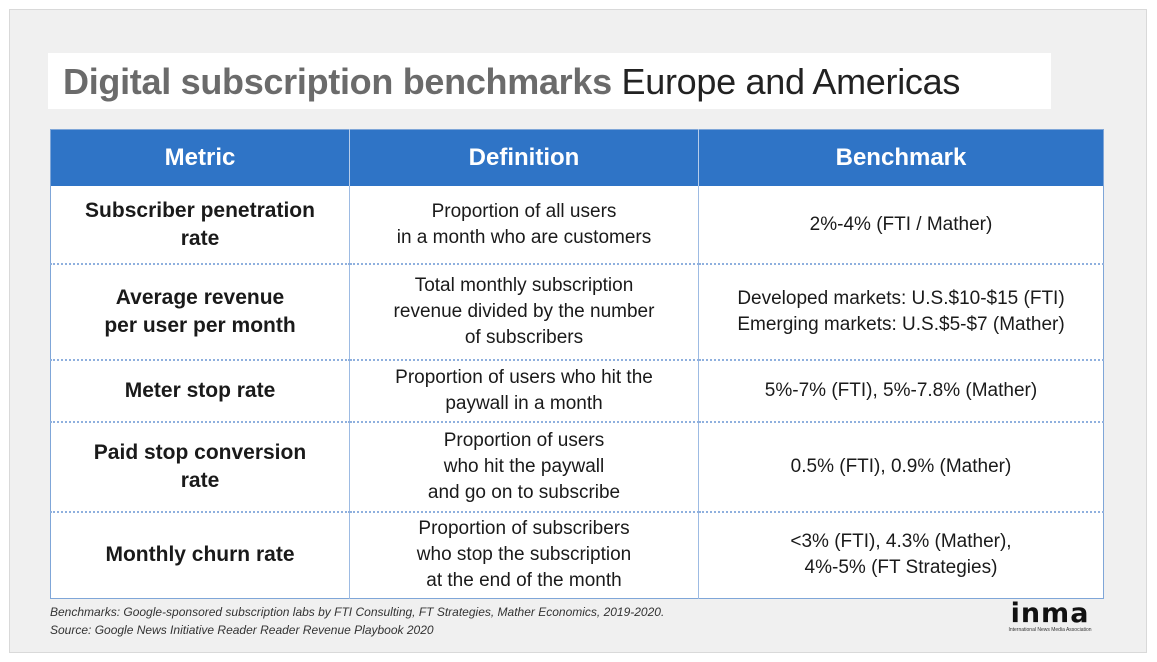 The image size is (1157, 662). What do you see at coordinates (524, 237) in the screenshot?
I see `cell-line: in a month who are customers` at bounding box center [524, 237].